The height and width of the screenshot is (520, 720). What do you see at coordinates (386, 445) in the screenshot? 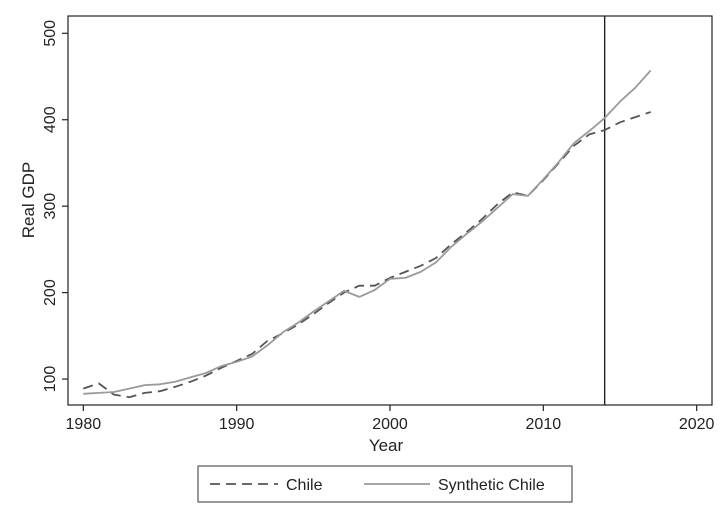
I see `x-axis-label: Year` at bounding box center [386, 445].